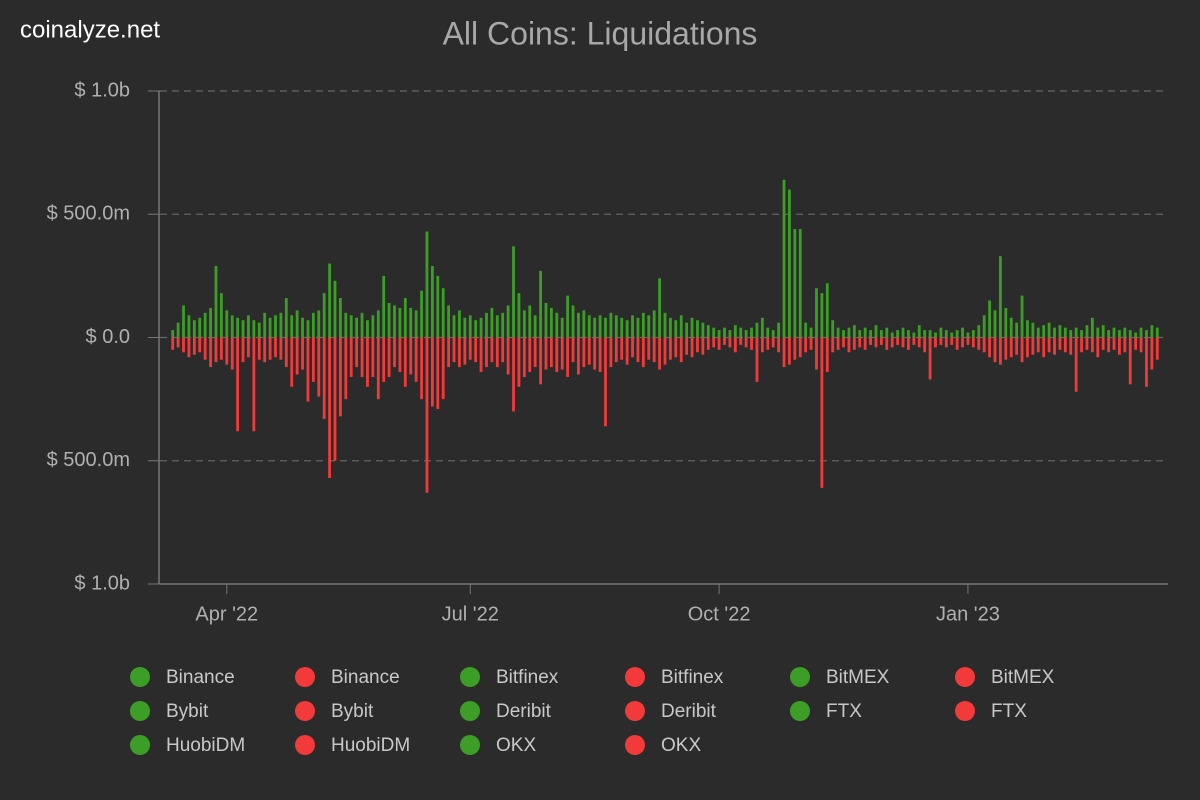 Image resolution: width=1200 pixels, height=800 pixels. What do you see at coordinates (968, 614) in the screenshot?
I see `x-tick-label: Jan '23` at bounding box center [968, 614].